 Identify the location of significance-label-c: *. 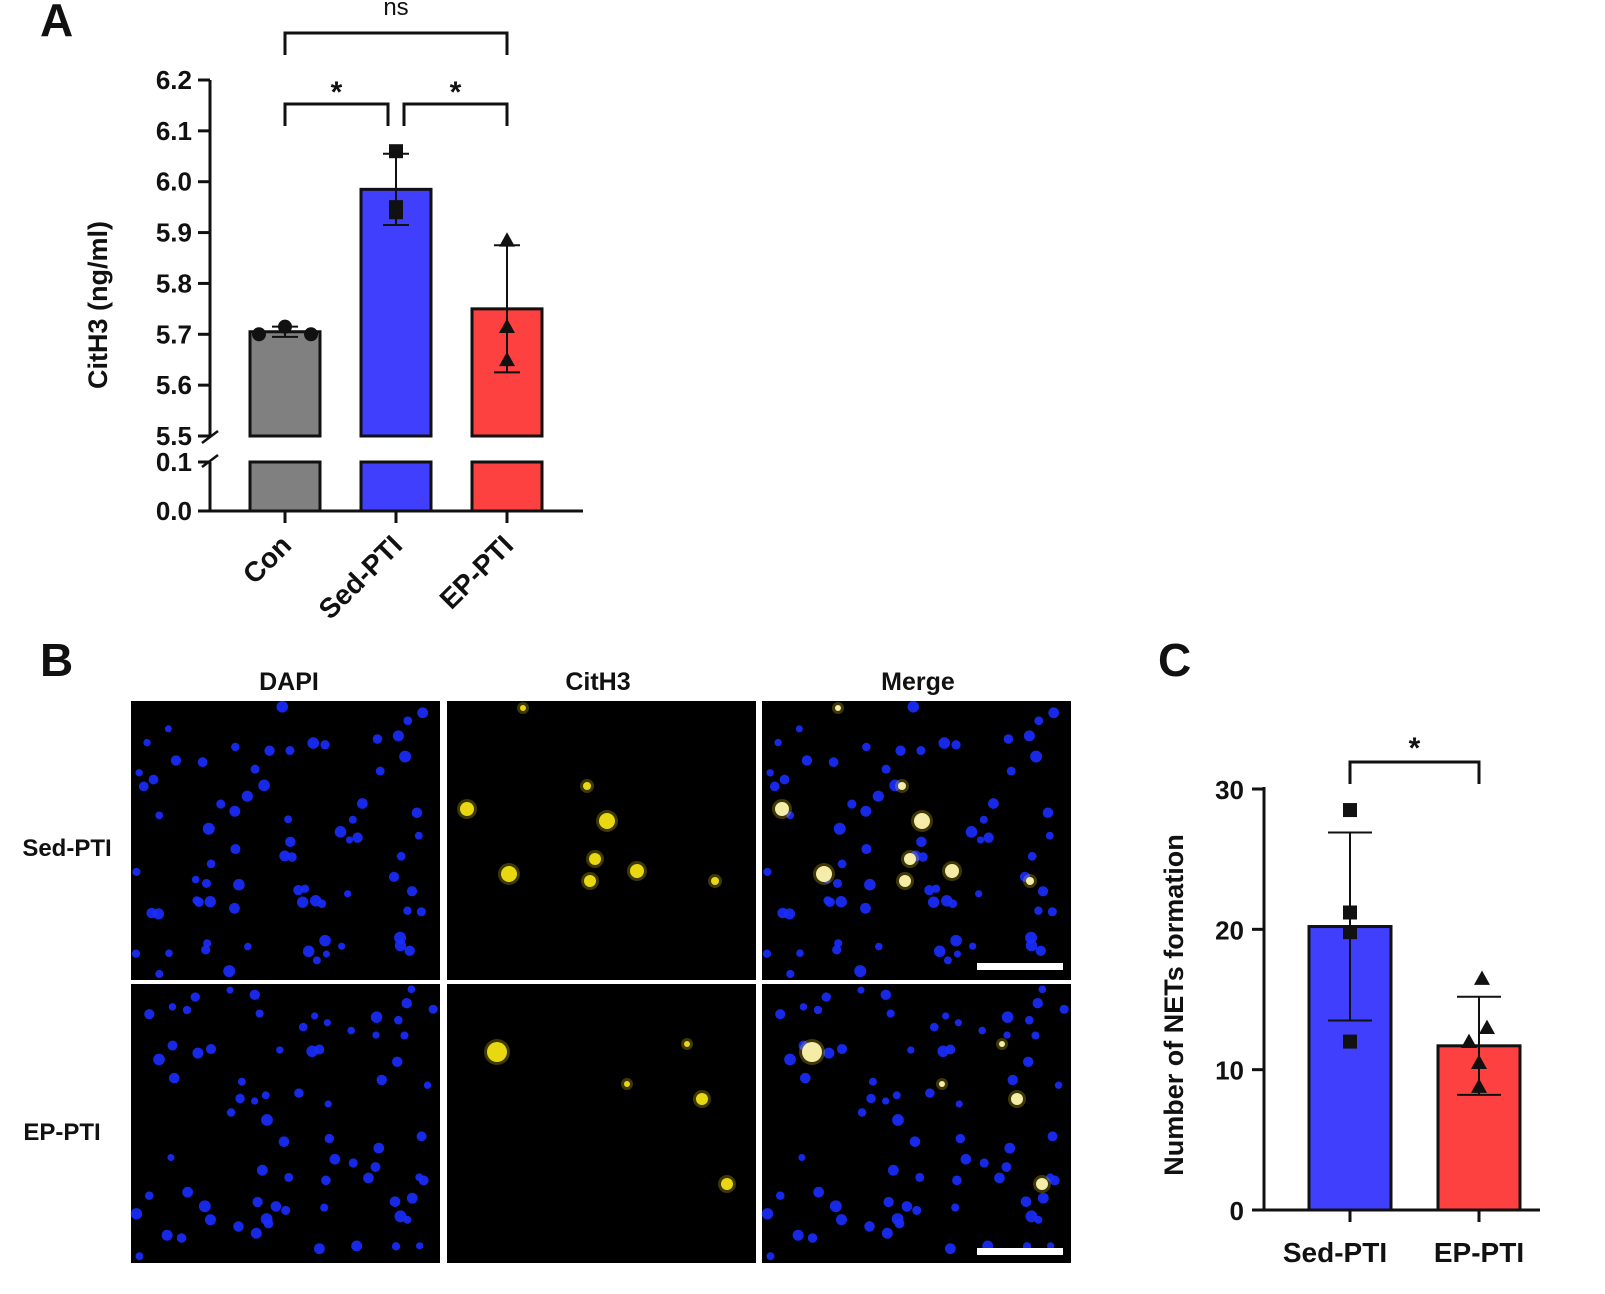
(1415, 748).